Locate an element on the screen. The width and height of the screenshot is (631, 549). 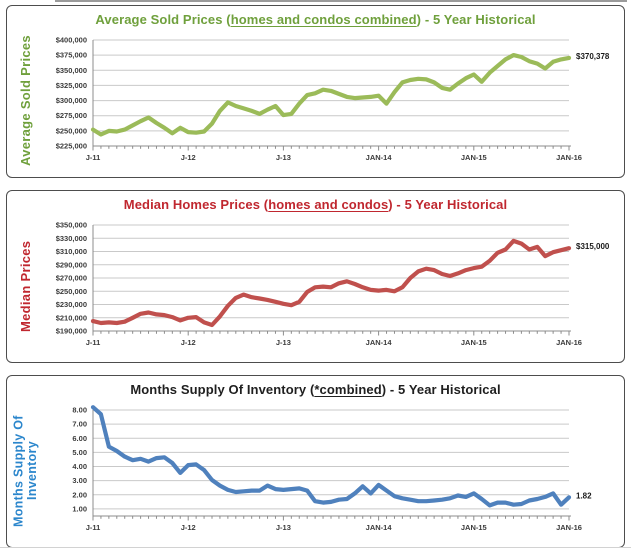
y-axis-tick-label: $190,000 is located at coordinates (71, 331).